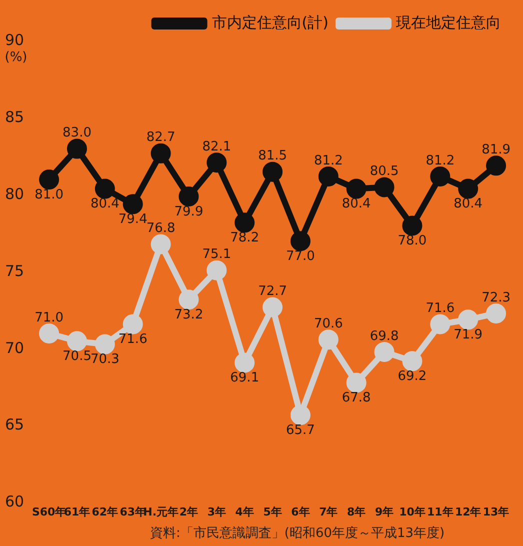  What do you see at coordinates (412, 511) in the screenshot?
I see `x-tick-label: 10年` at bounding box center [412, 511].